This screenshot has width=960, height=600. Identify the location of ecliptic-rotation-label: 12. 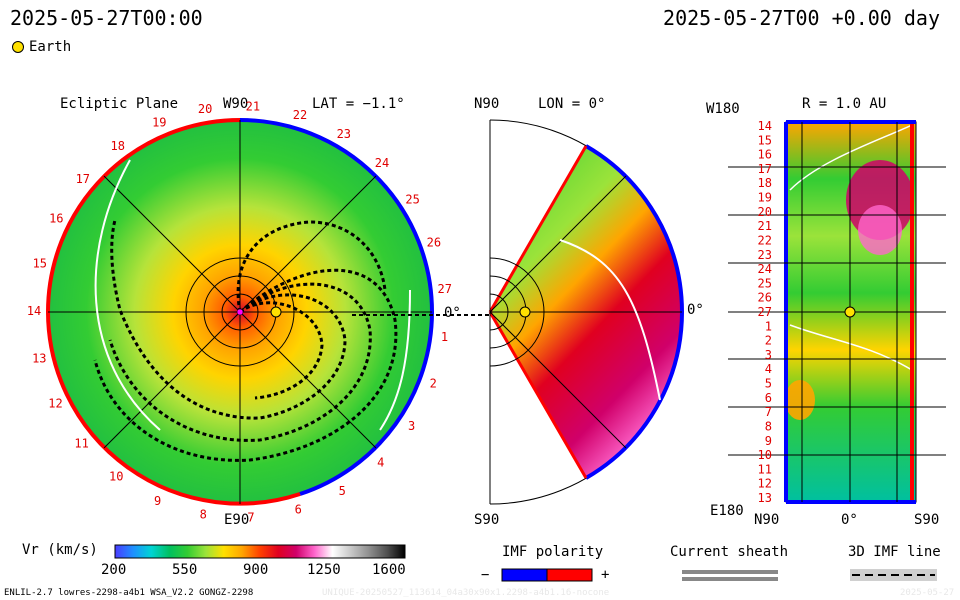
(55, 404).